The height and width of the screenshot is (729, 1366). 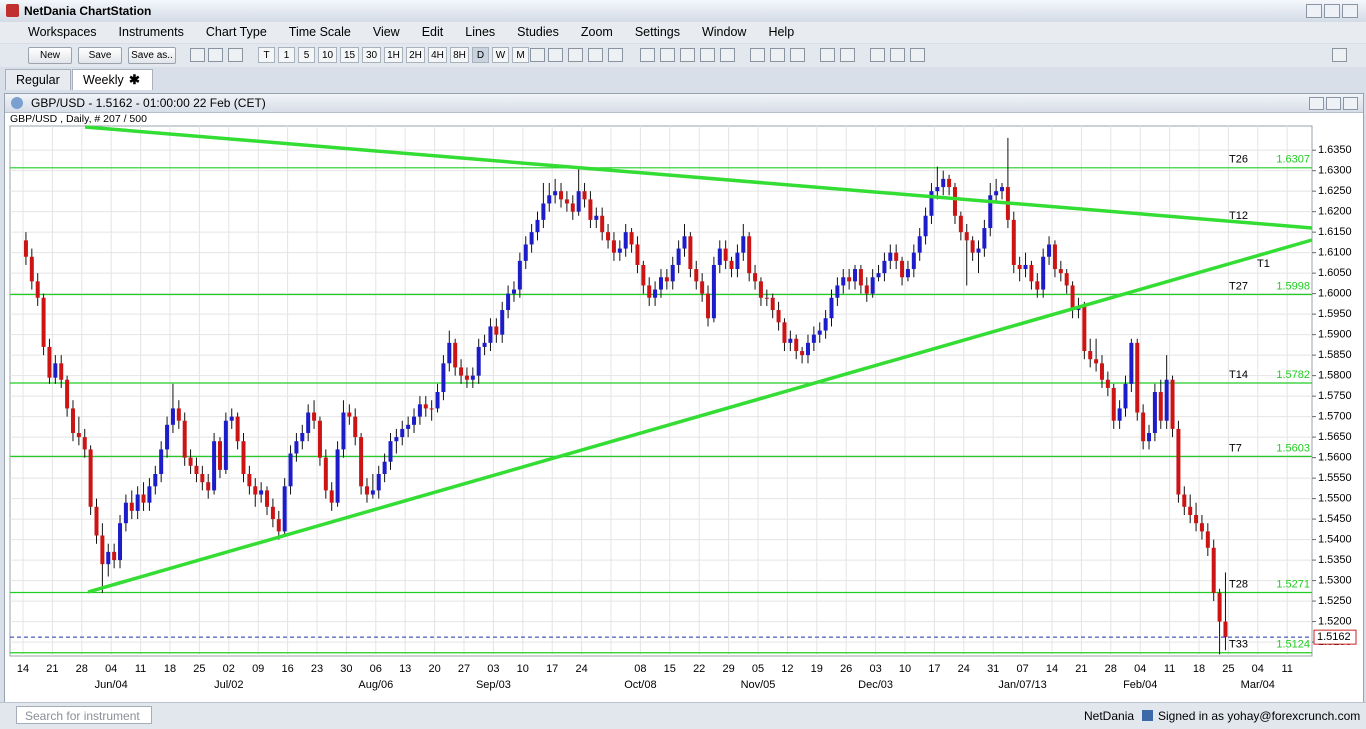 I want to click on x-tick-label: 14, so click(x=1052, y=669).